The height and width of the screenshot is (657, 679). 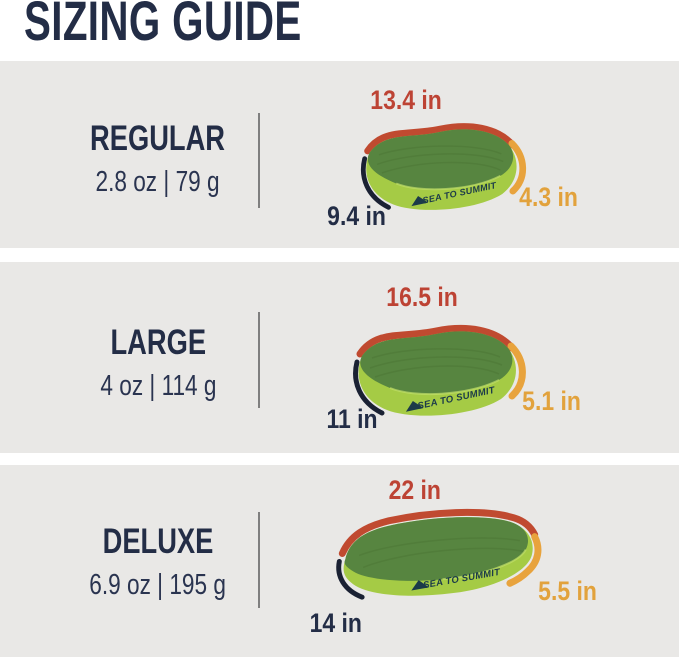 I want to click on pillow-illustration-deluxe: SEA TO SUMMIT, so click(x=439, y=554).